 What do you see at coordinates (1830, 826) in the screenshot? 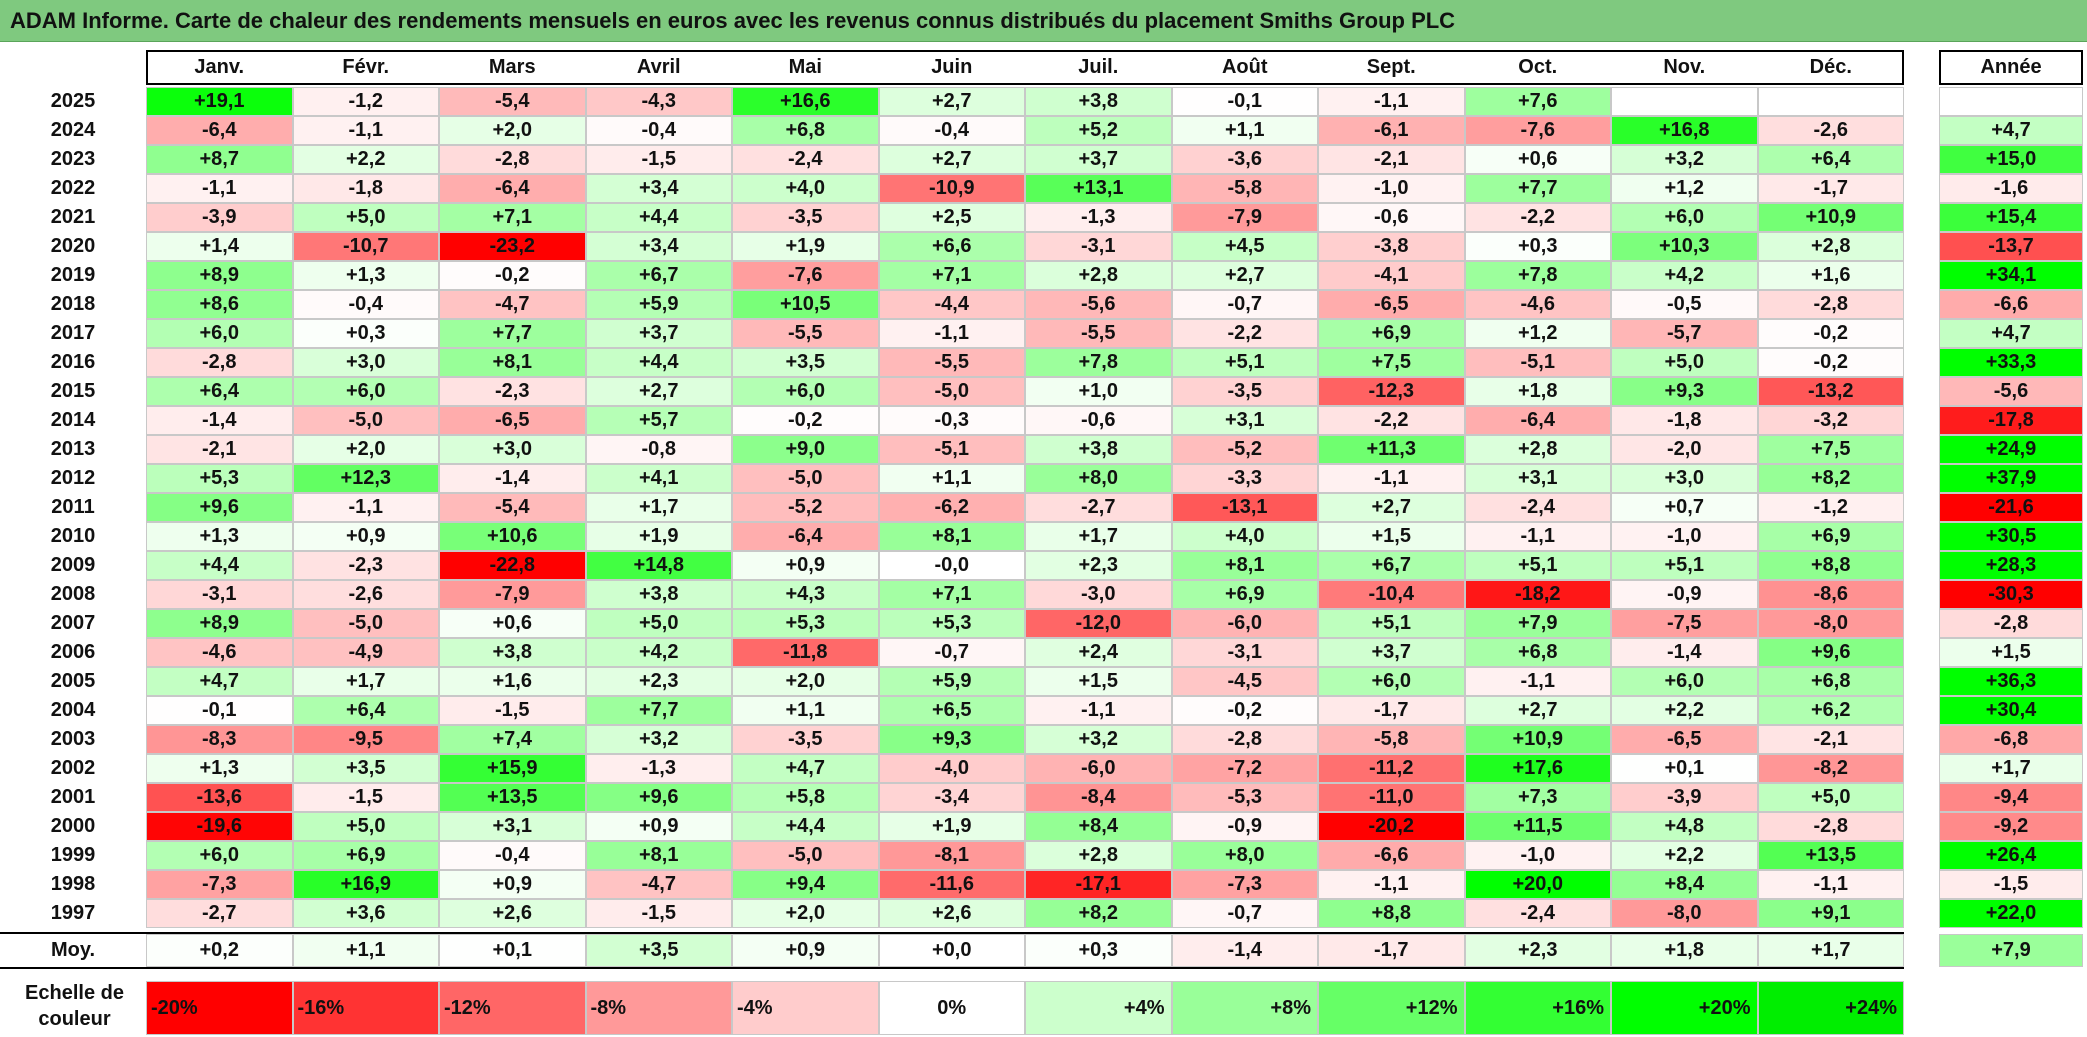
I see `heatmap-cell: -2,8` at bounding box center [1830, 826].